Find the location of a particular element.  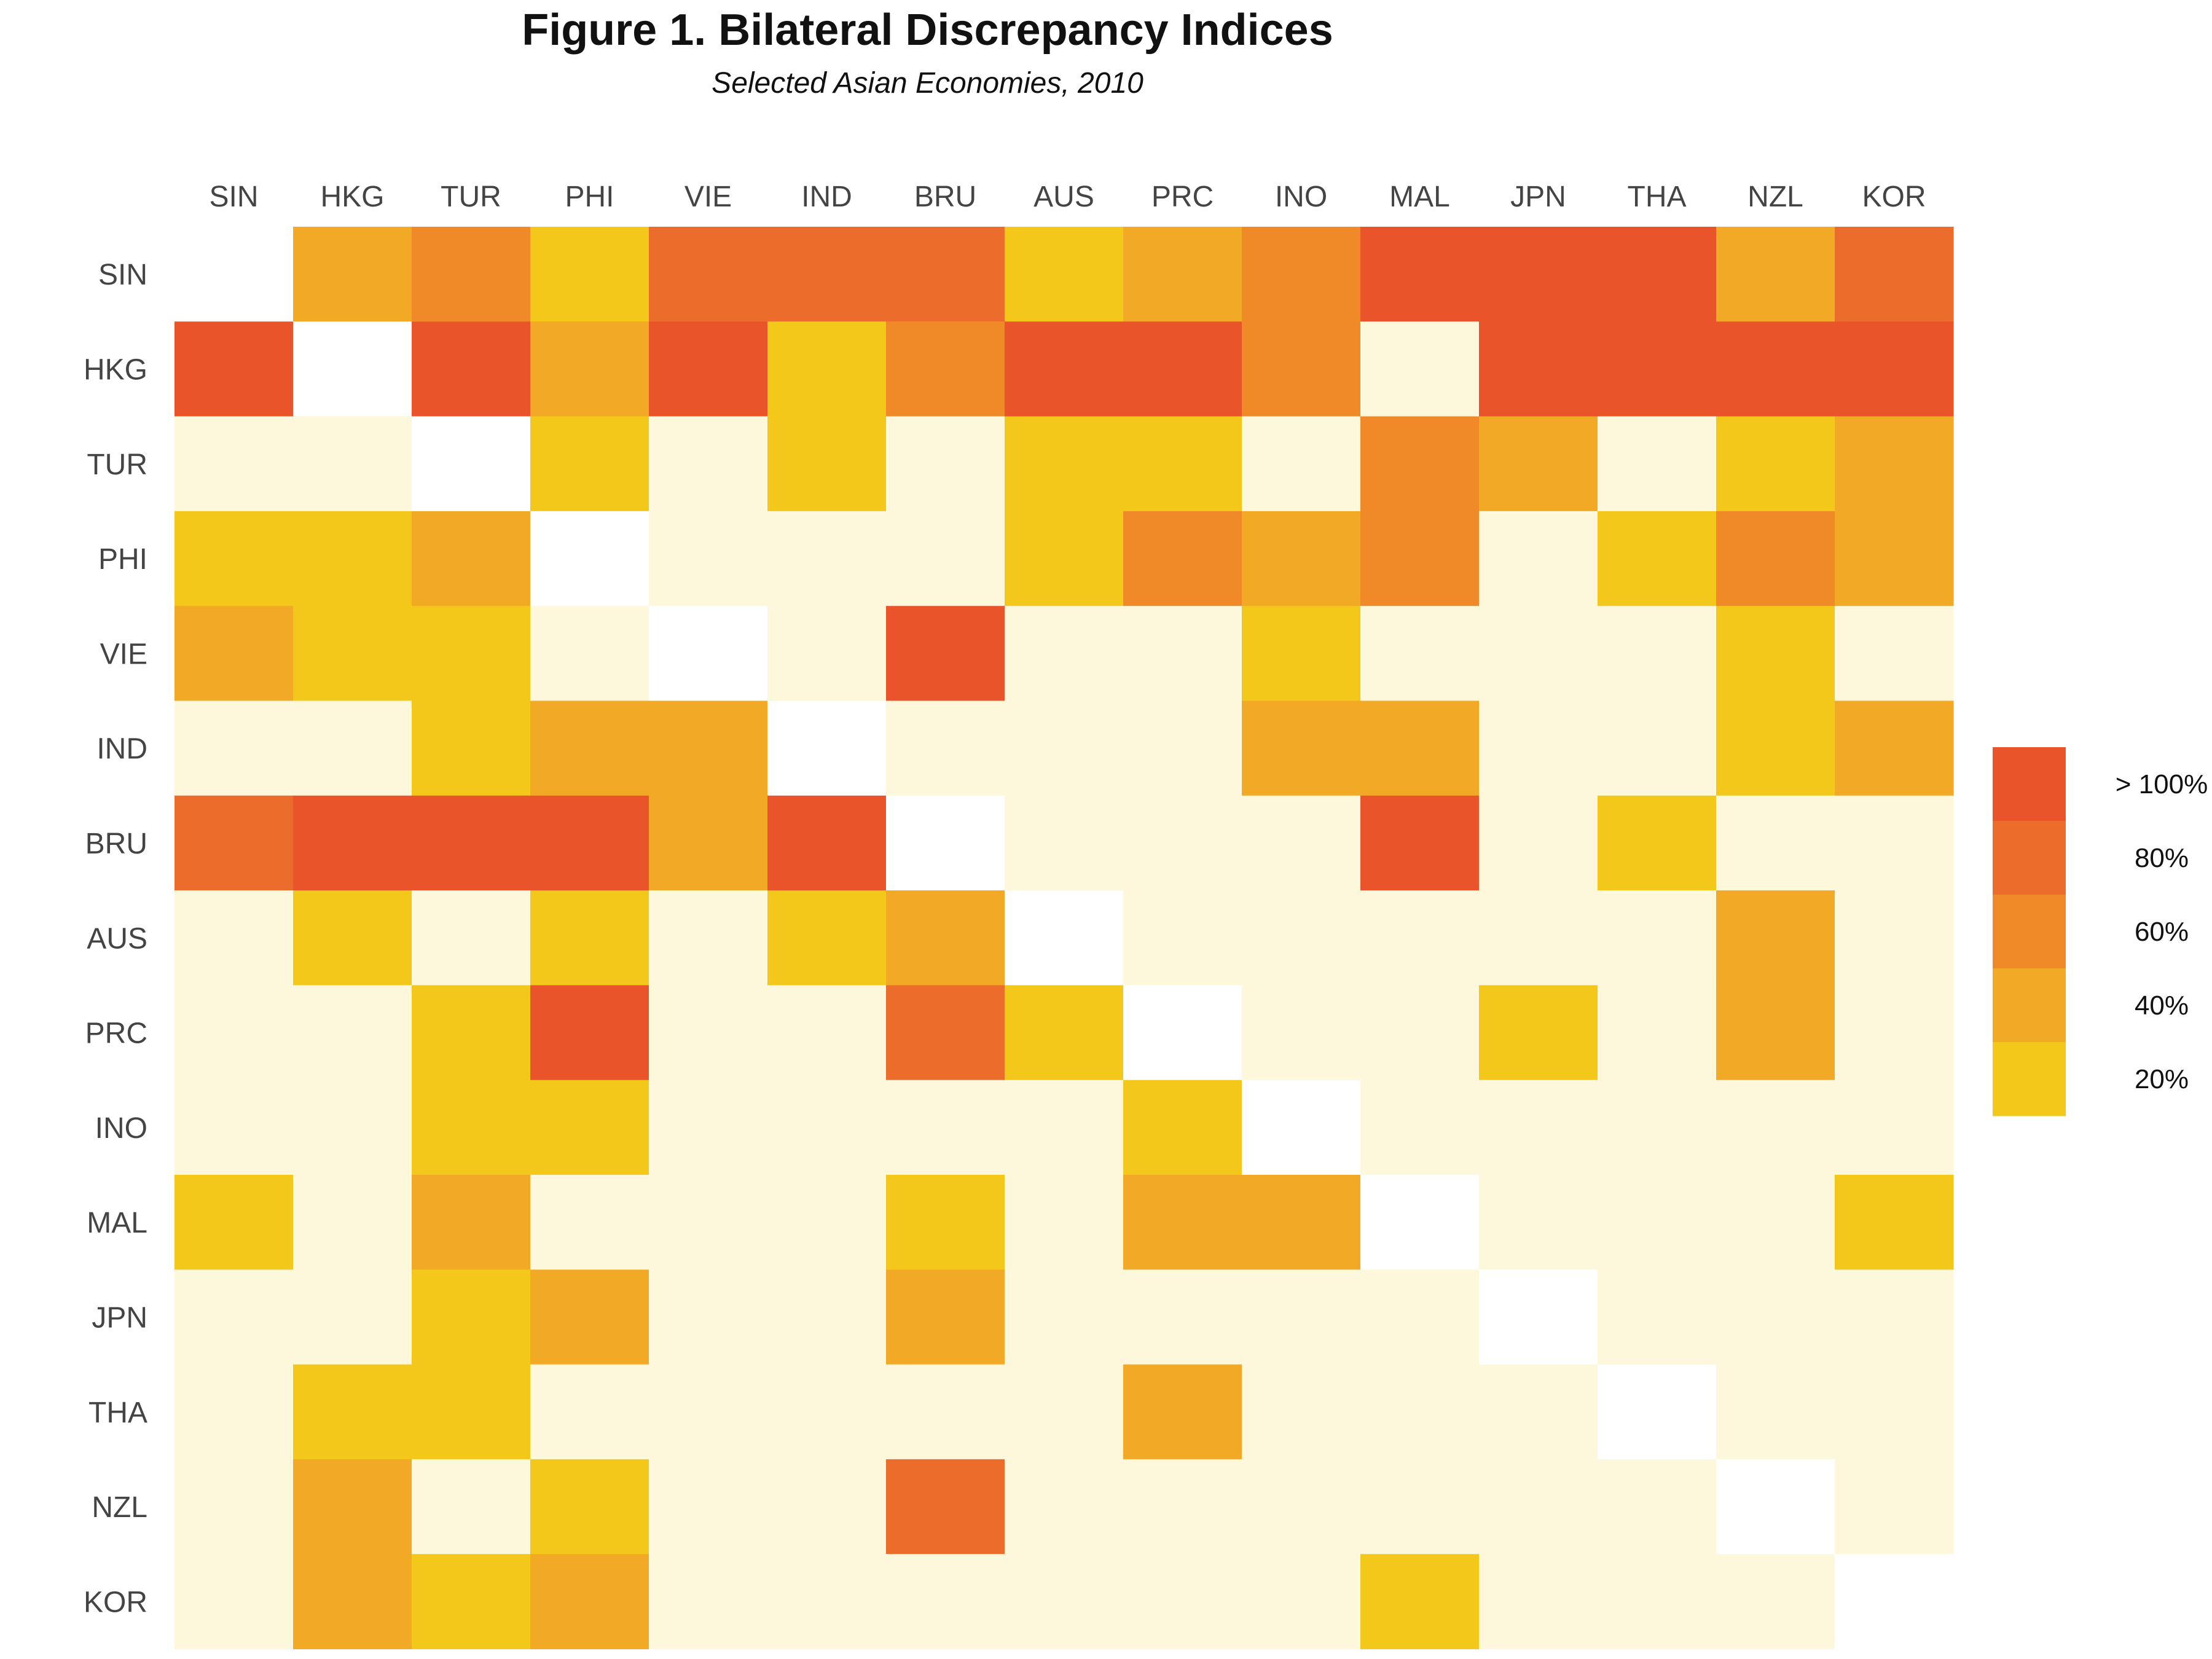

heatmap-cell-kor-tha is located at coordinates (1657, 1601).